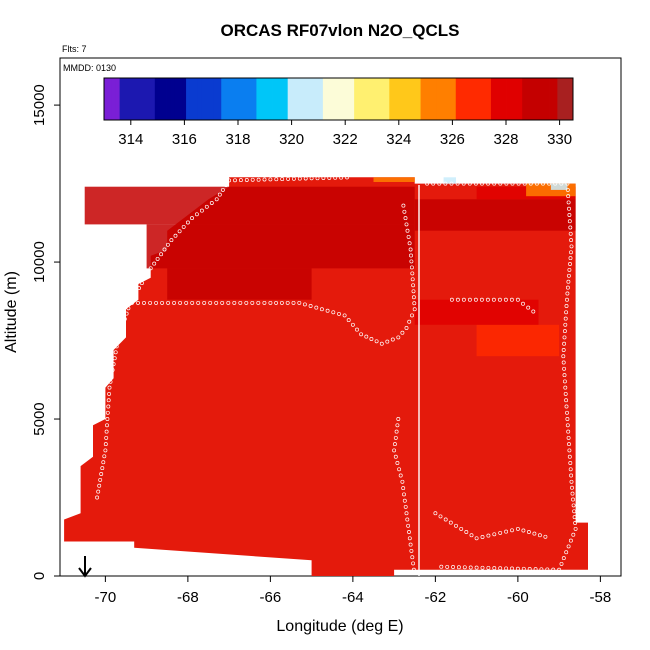 The height and width of the screenshot is (650, 650). Describe the element at coordinates (452, 139) in the screenshot. I see `colorbar-tick-label: 326` at that location.